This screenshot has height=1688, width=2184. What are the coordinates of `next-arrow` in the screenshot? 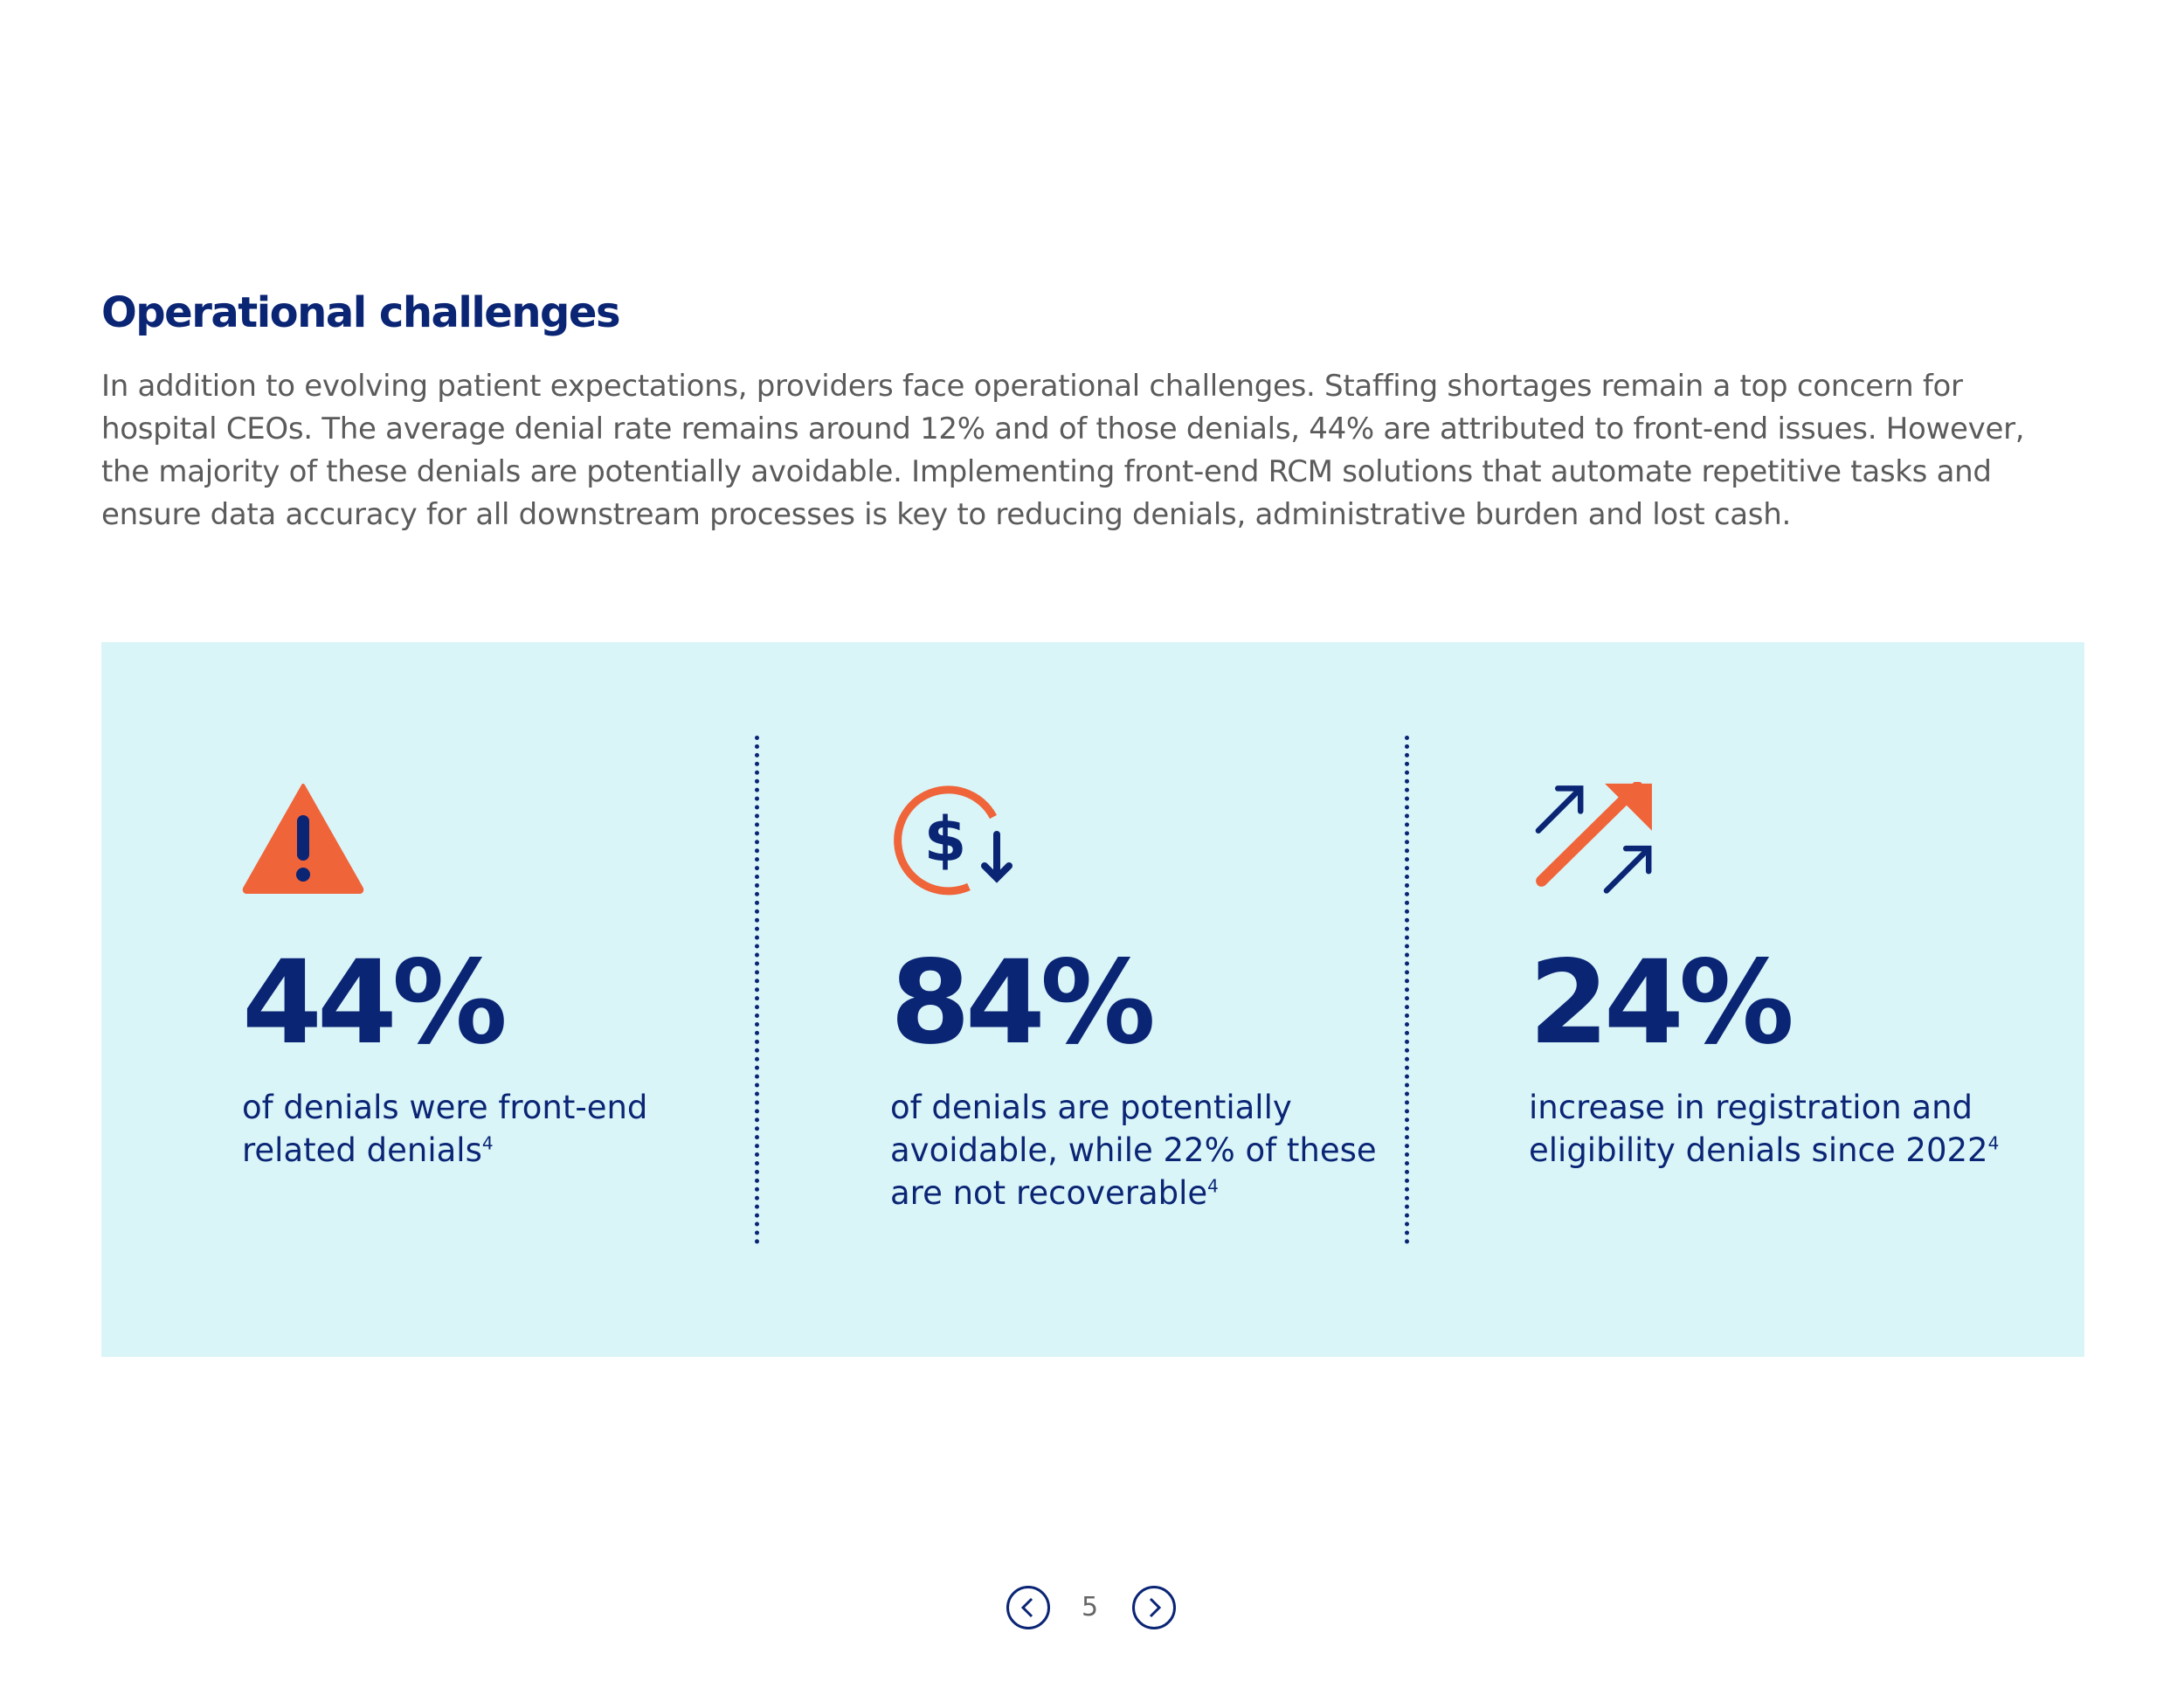 It's located at (1155, 1607).